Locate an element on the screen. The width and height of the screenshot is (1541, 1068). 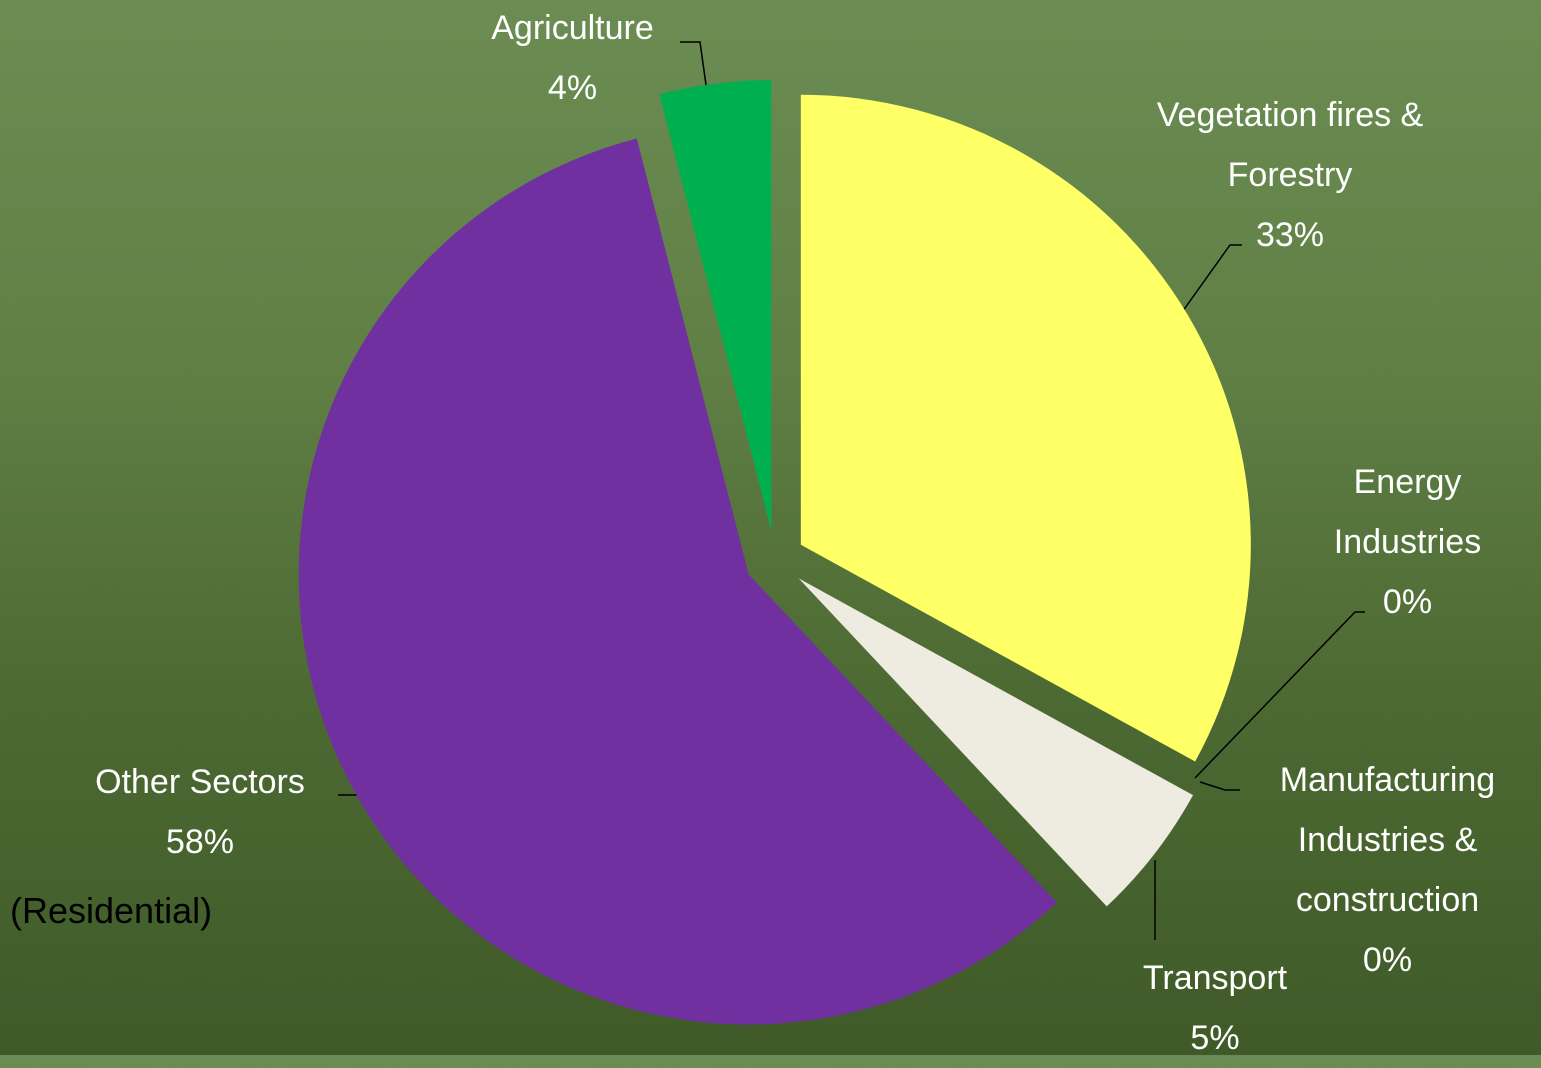
annotation: (Residential) is located at coordinates (111, 910).